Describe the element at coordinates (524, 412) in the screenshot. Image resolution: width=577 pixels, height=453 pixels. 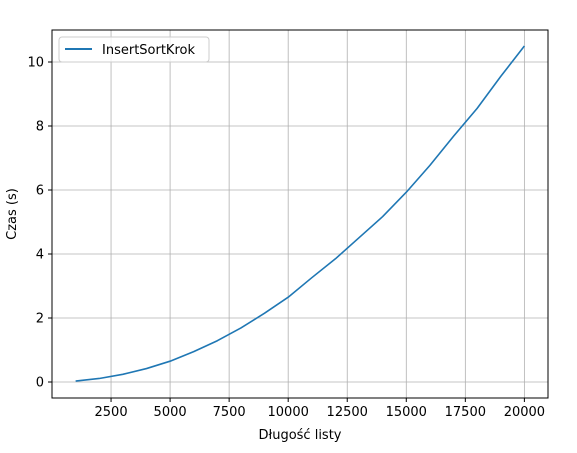
I see `x-tick-label: 20000` at that location.